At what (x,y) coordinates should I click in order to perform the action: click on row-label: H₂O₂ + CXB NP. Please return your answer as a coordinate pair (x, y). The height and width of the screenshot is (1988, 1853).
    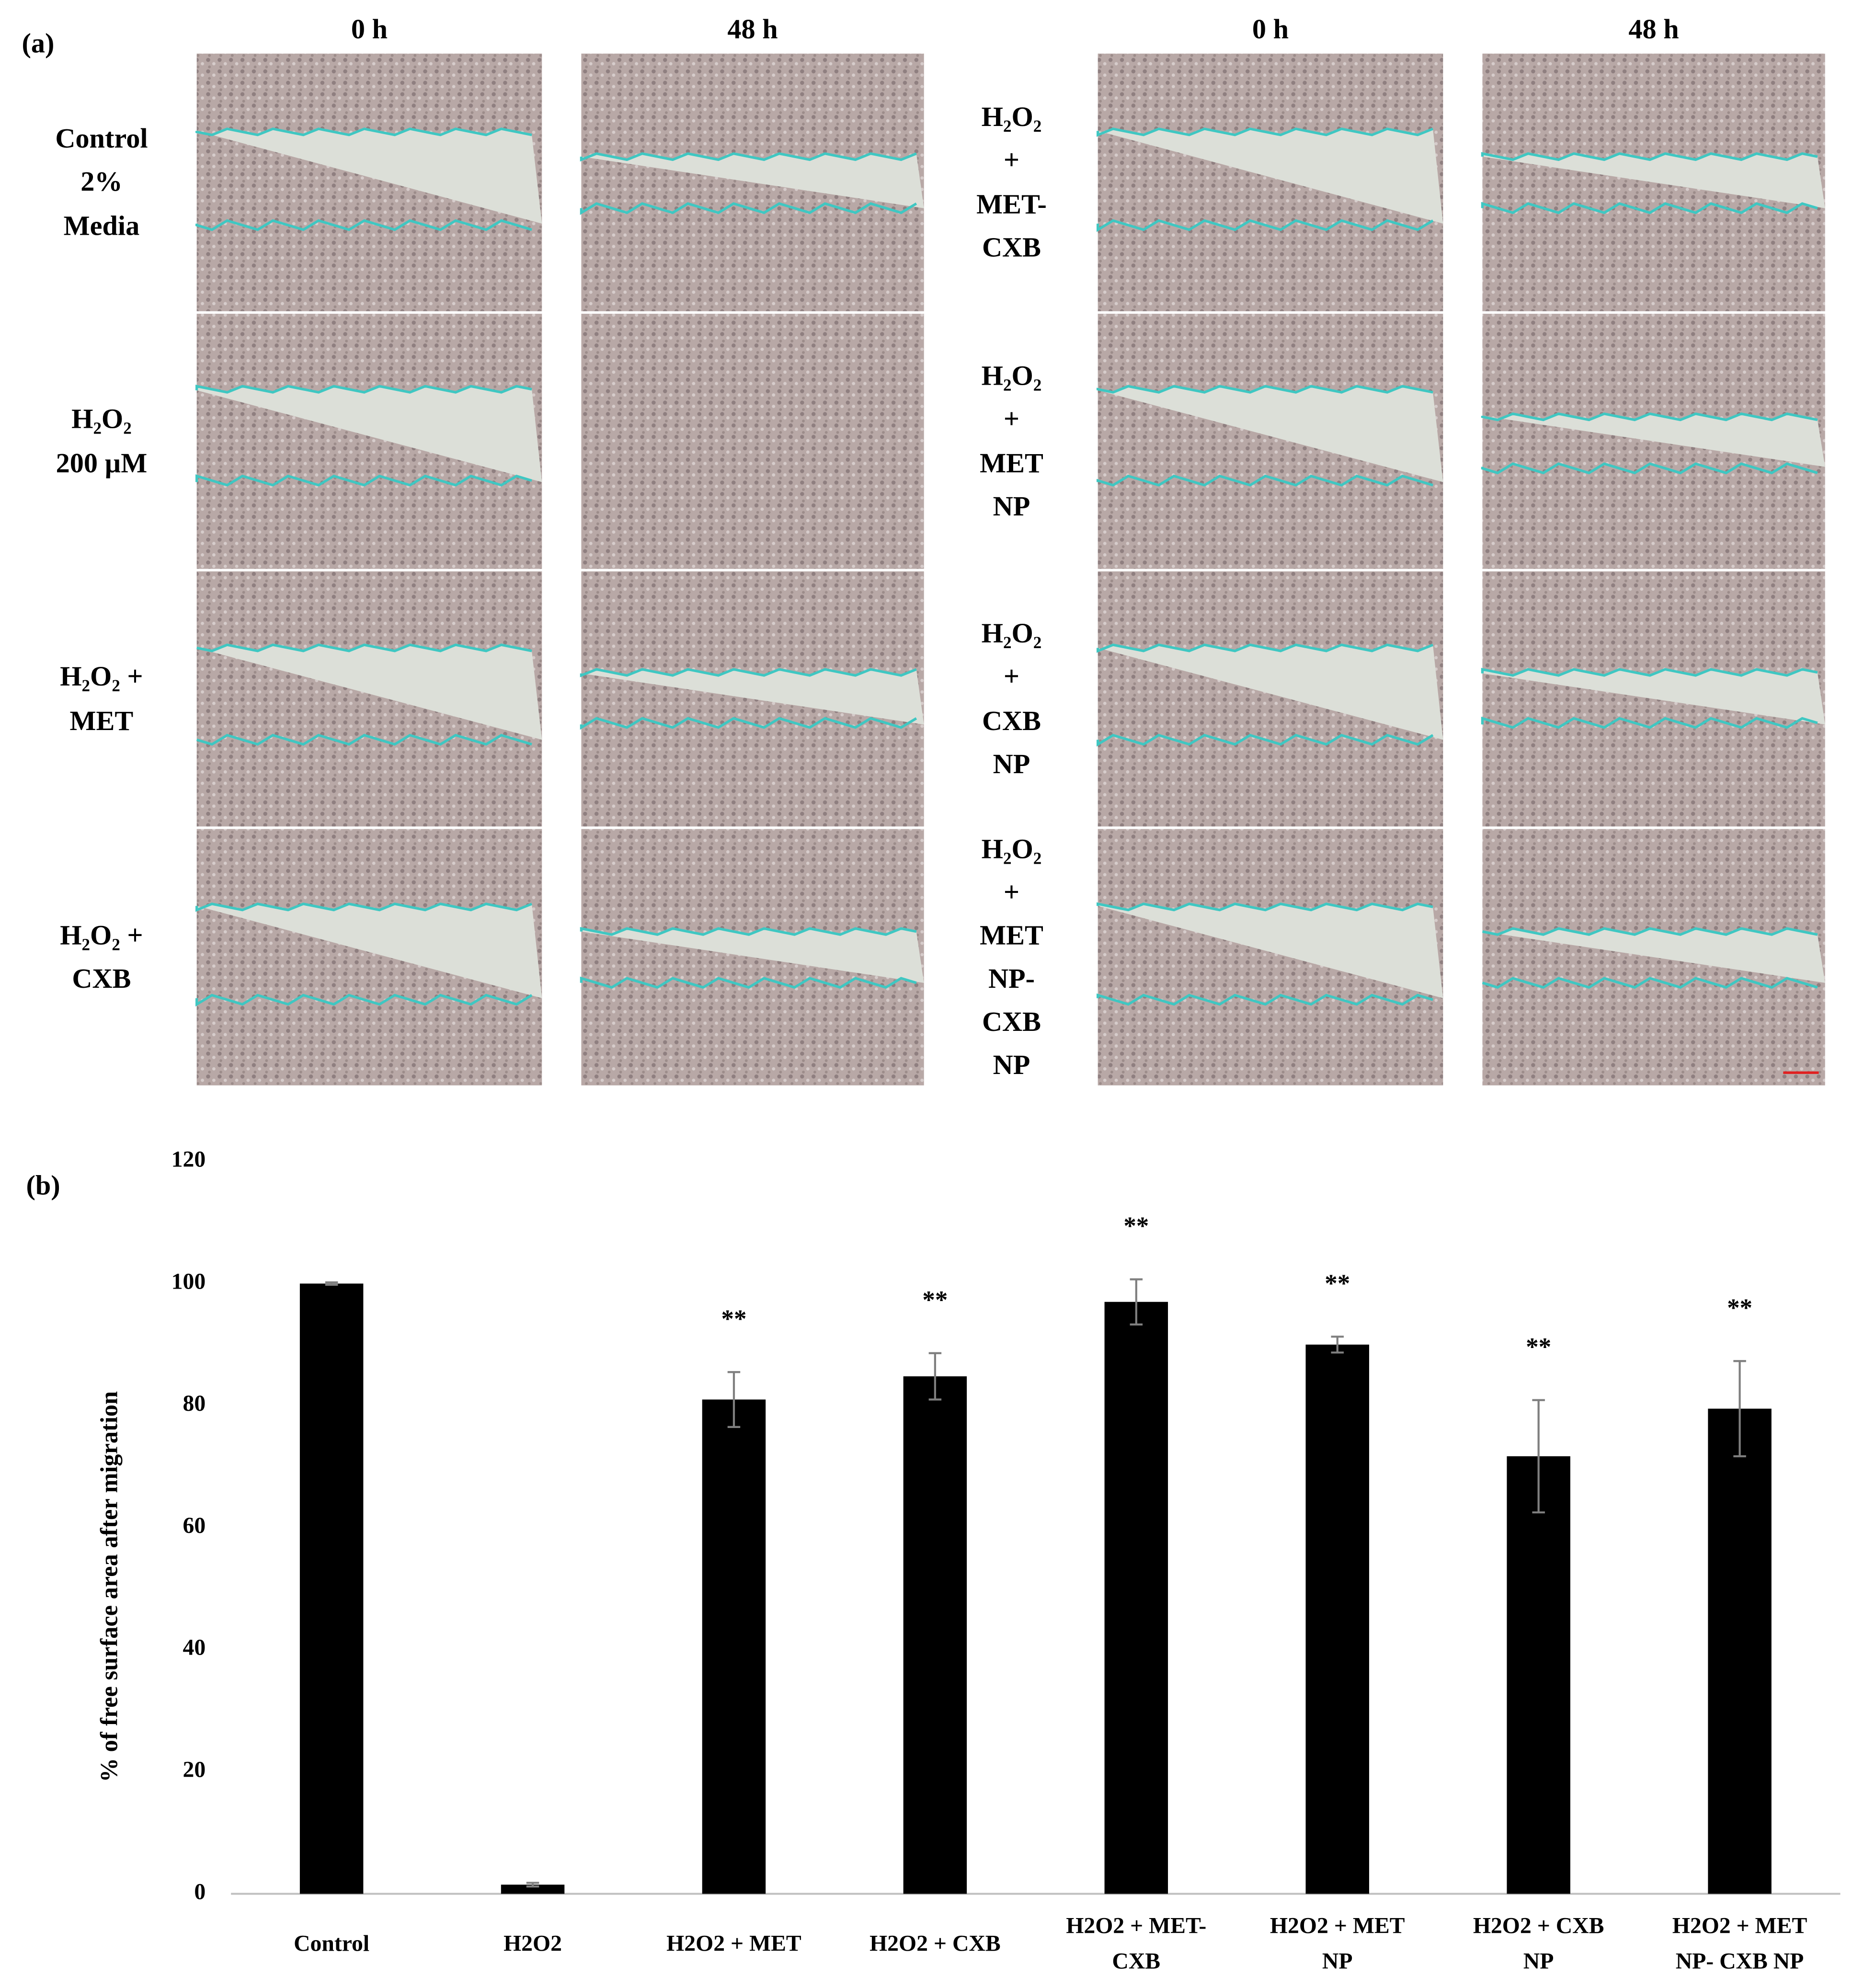
    Looking at the image, I should click on (1012, 698).